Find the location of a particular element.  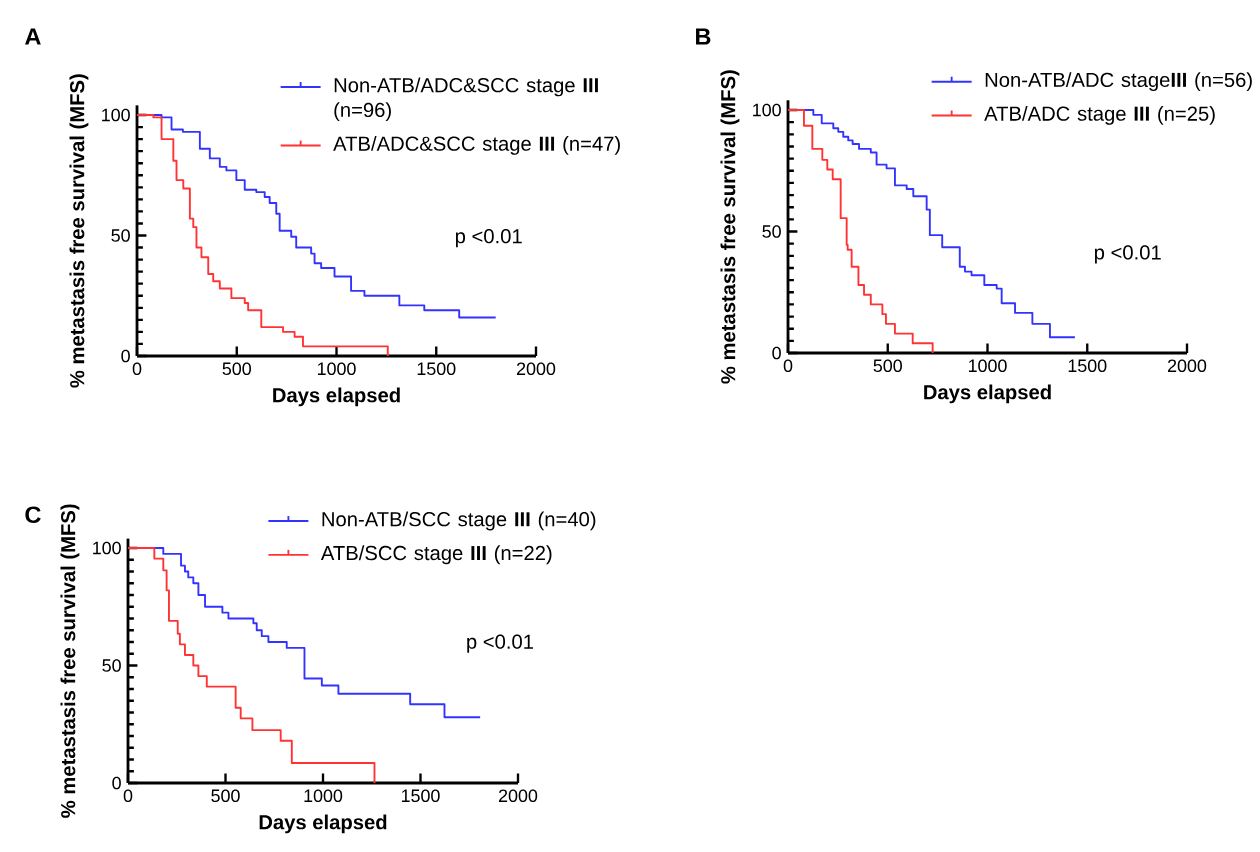

text: Non-ATB/ADC&SCC stage III (n=96) is located at coordinates (466, 99).